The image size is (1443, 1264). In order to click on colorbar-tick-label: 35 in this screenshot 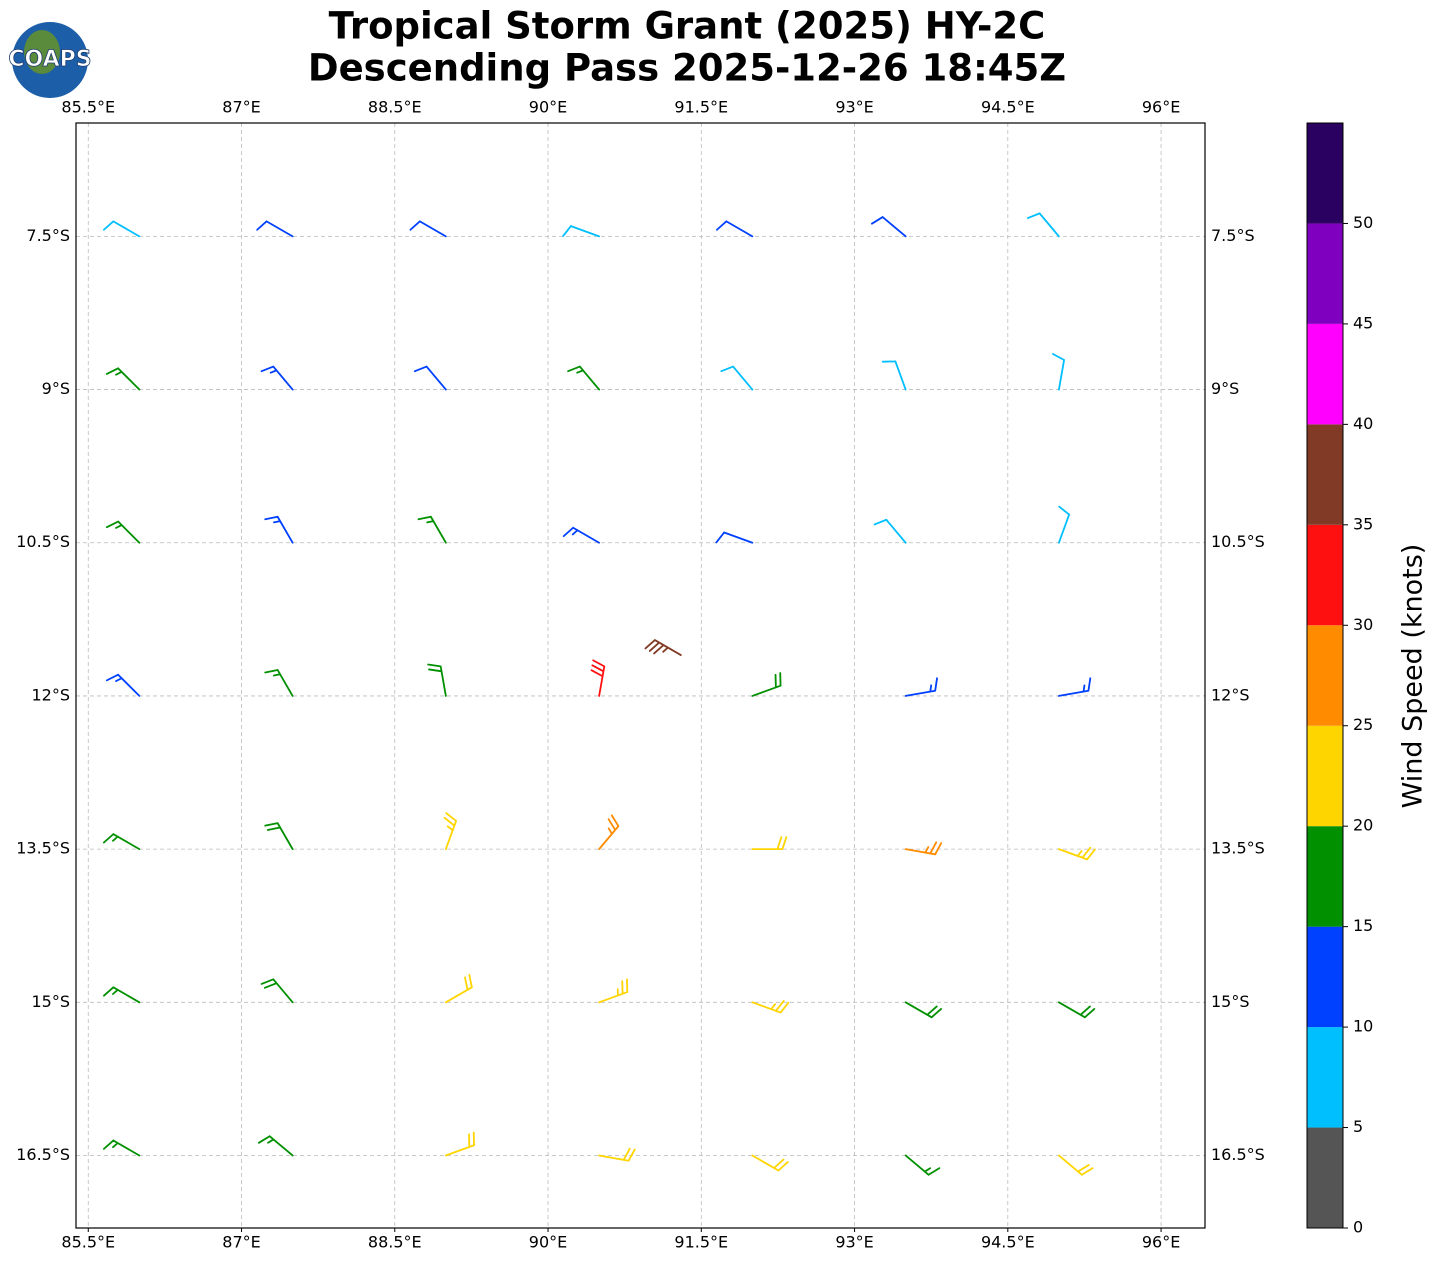, I will do `click(1363, 523)`.